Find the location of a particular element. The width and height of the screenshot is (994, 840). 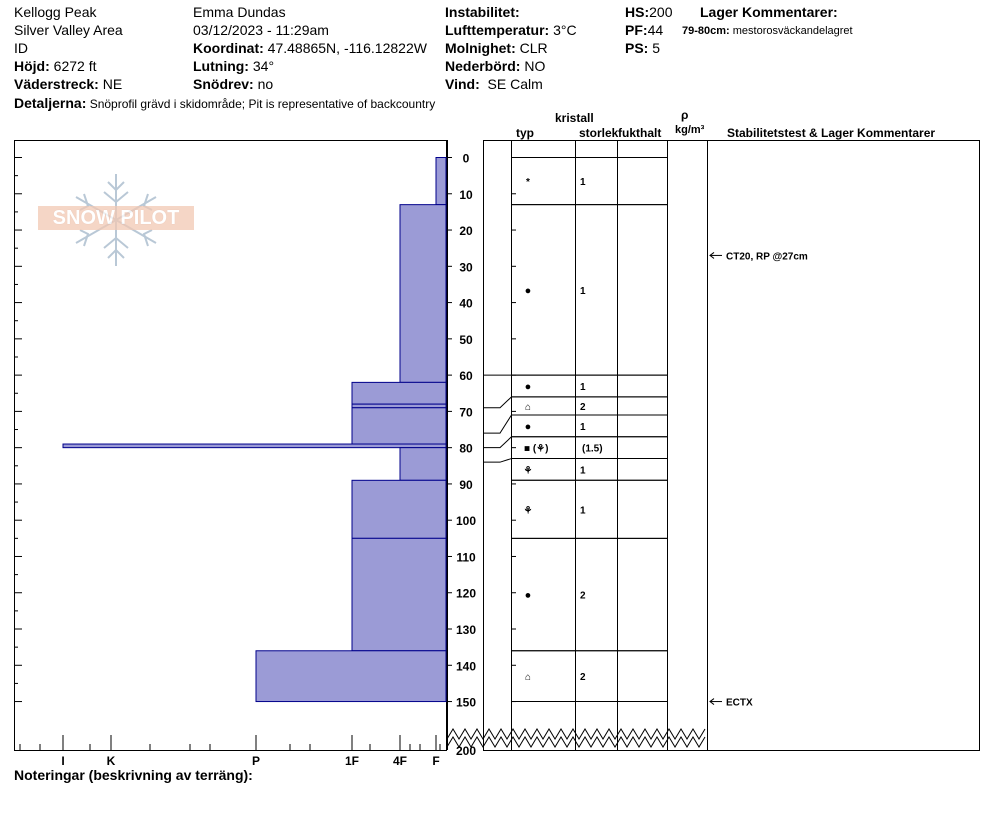

crystal-size-1: 1 is located at coordinates (583, 291).